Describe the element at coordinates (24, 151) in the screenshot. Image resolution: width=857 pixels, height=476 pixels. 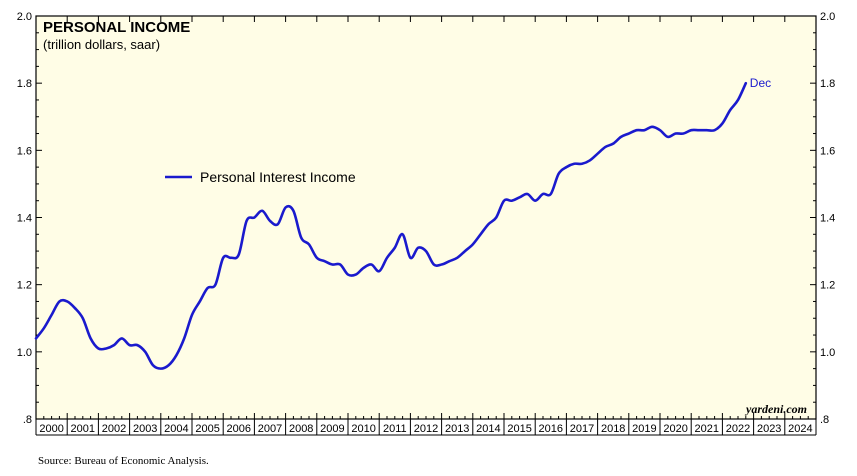
I see `y-tick-label-left: 1.6` at that location.